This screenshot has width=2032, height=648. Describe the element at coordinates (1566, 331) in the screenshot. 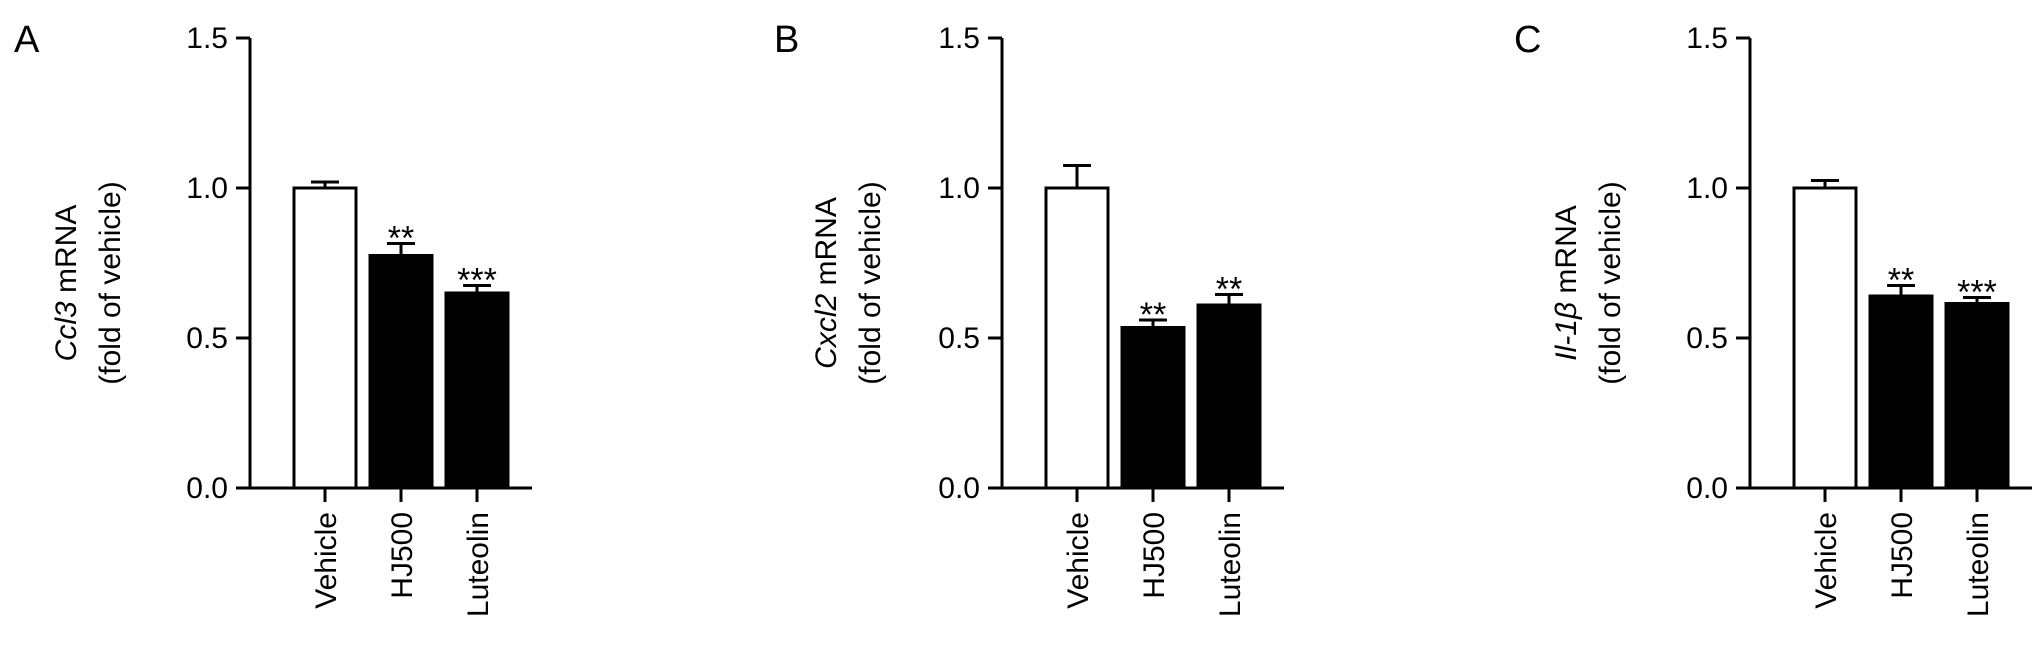

I see `y-axis-label-gene: Il-1β` at that location.